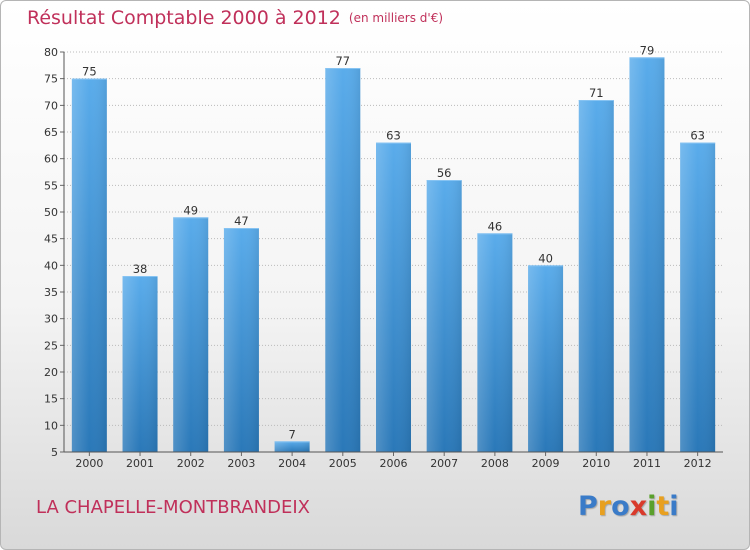 Image resolution: width=750 pixels, height=550 pixels. I want to click on bar-shine-2004, so click(292, 446).